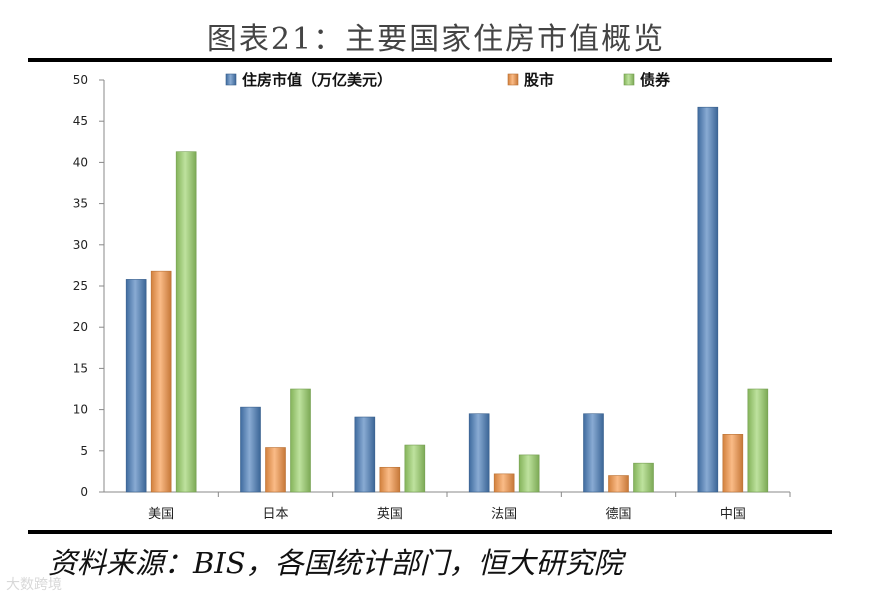 The image size is (872, 602). Describe the element at coordinates (430, 60) in the screenshot. I see `top-rule` at that location.